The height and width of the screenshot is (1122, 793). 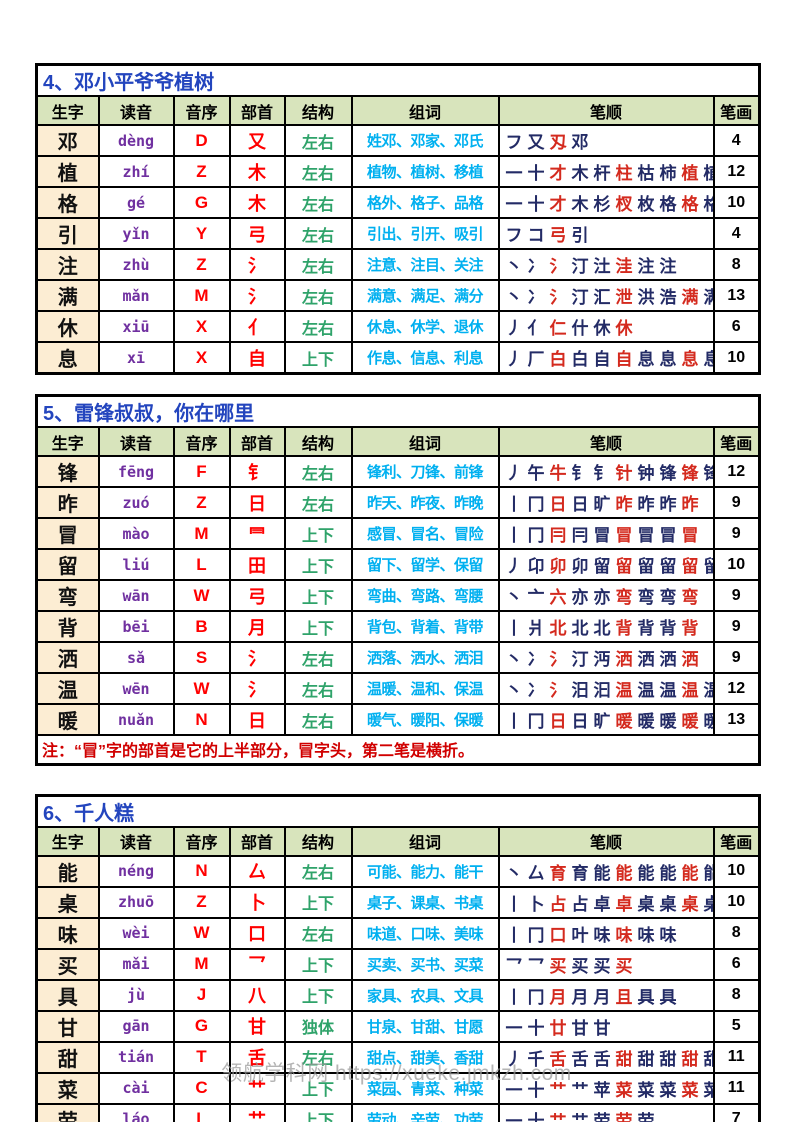 I want to click on char-cell: 格, so click(x=67, y=202).